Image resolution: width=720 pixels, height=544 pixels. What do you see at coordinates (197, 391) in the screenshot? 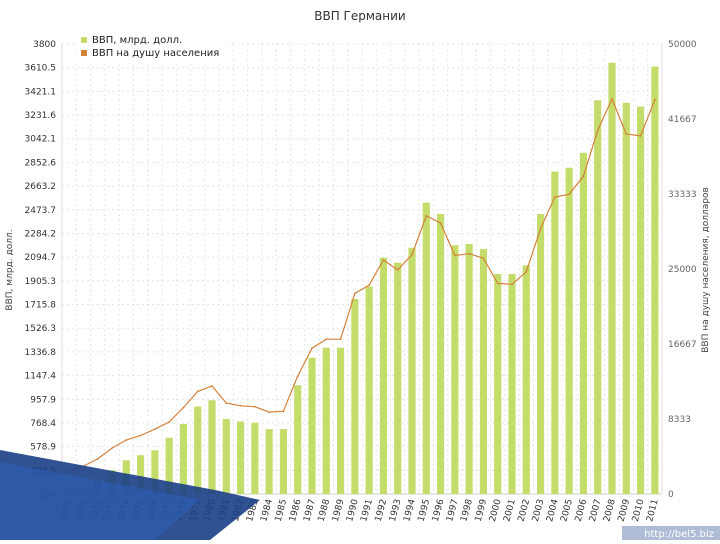
I see `point-1979` at bounding box center [197, 391].